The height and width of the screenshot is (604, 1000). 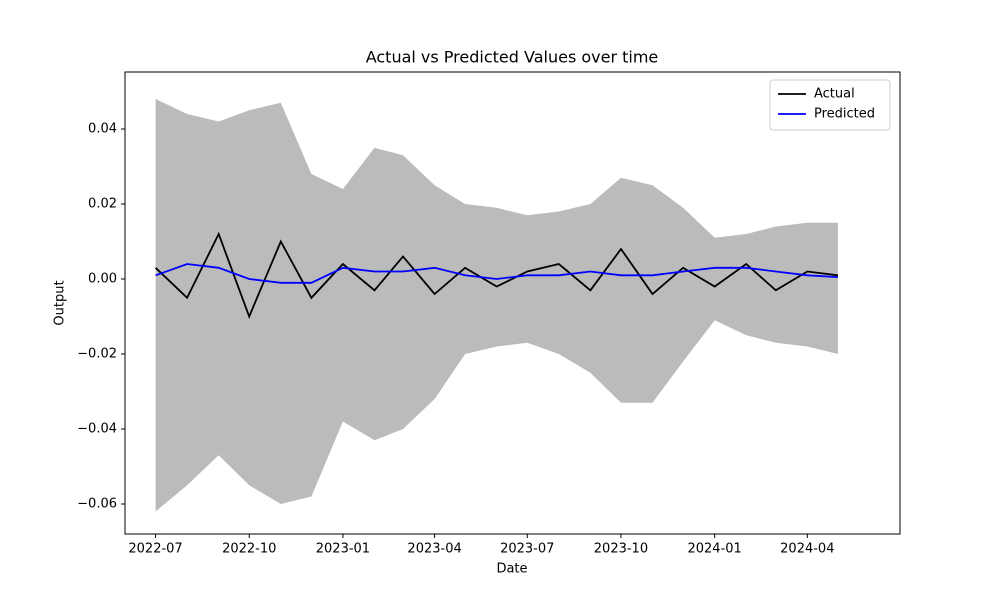 I want to click on y-tick-label: 0.00, so click(x=102, y=279).